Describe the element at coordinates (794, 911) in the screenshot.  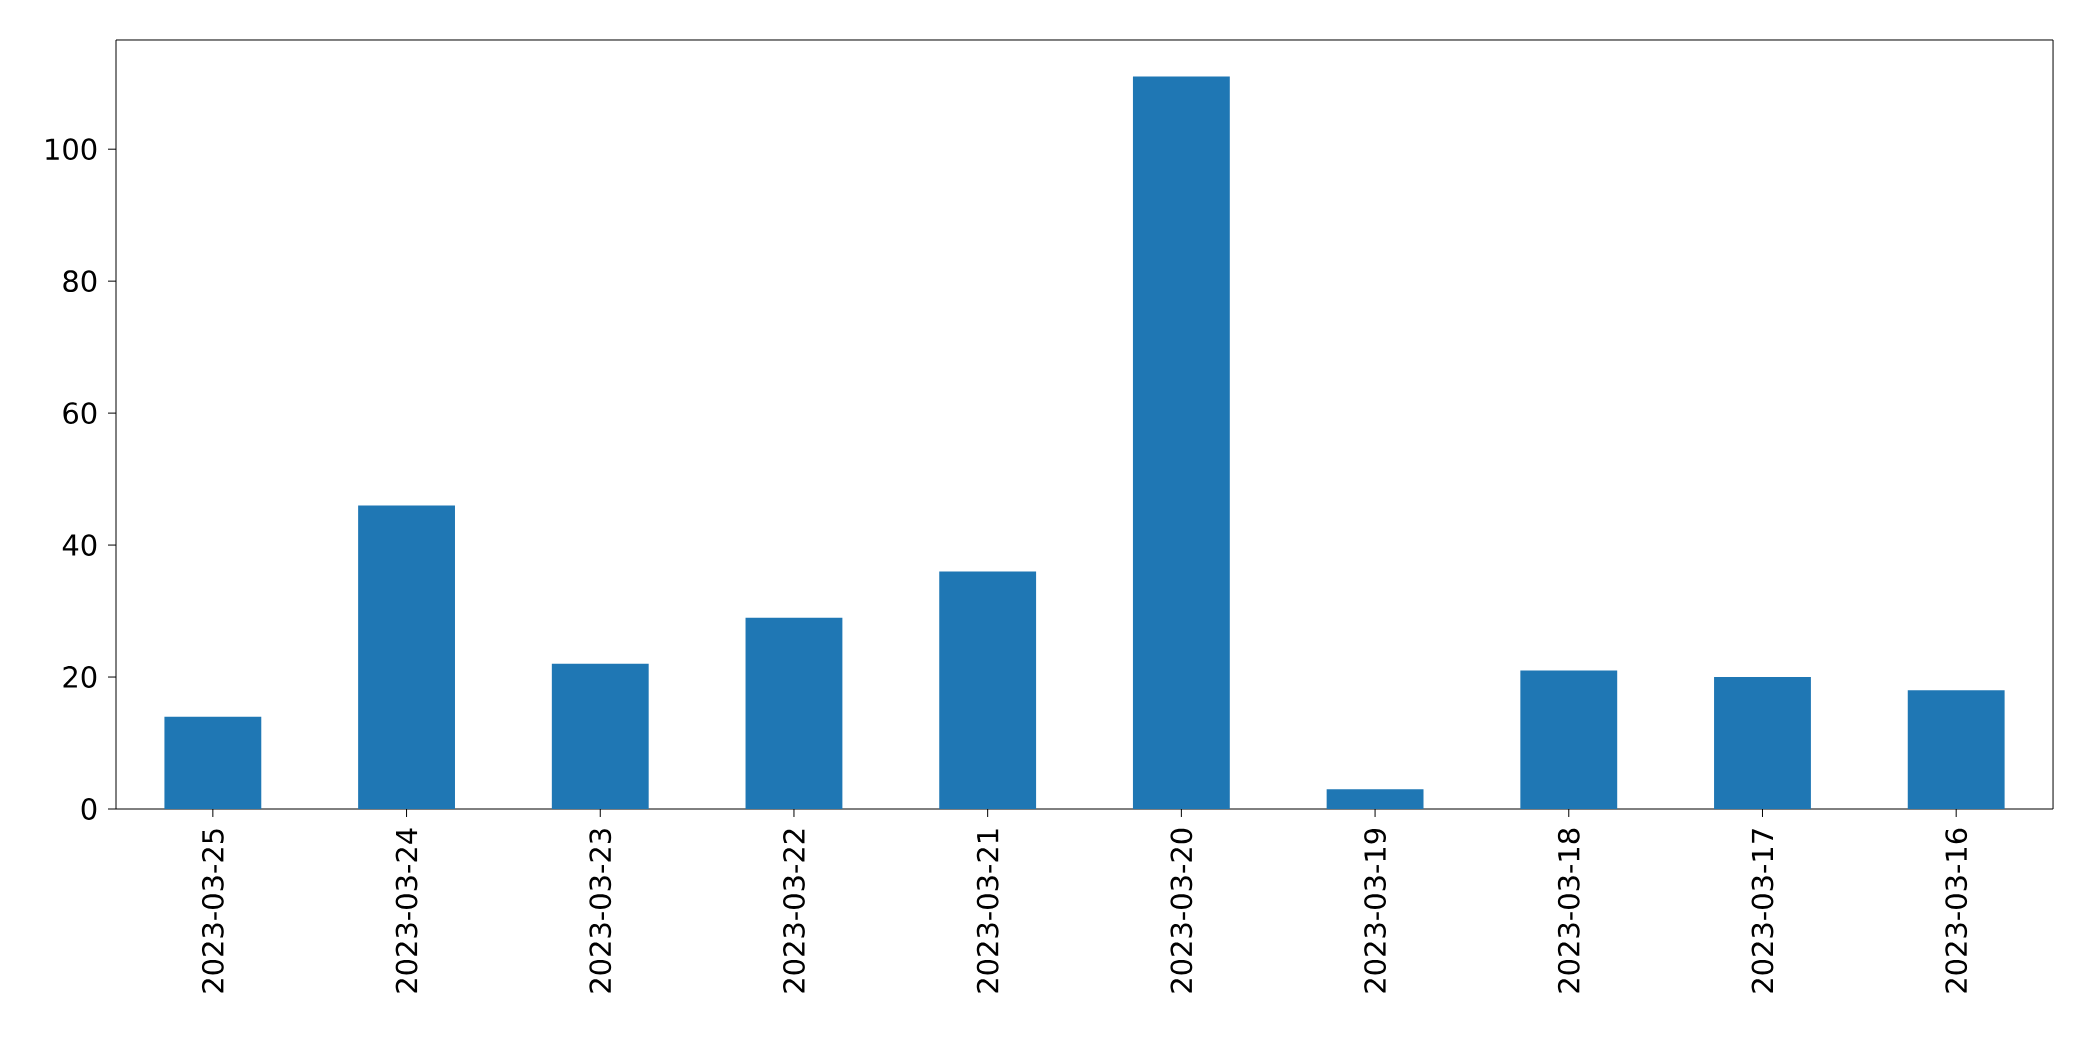
I see `x-tick-label: 2023-03-22` at that location.